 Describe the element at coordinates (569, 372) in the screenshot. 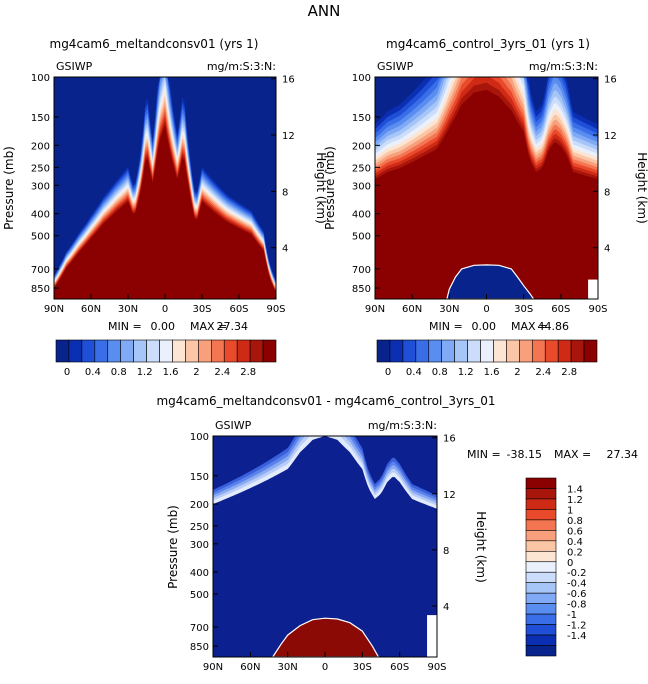

I see `colorbar-label: 2.8` at that location.